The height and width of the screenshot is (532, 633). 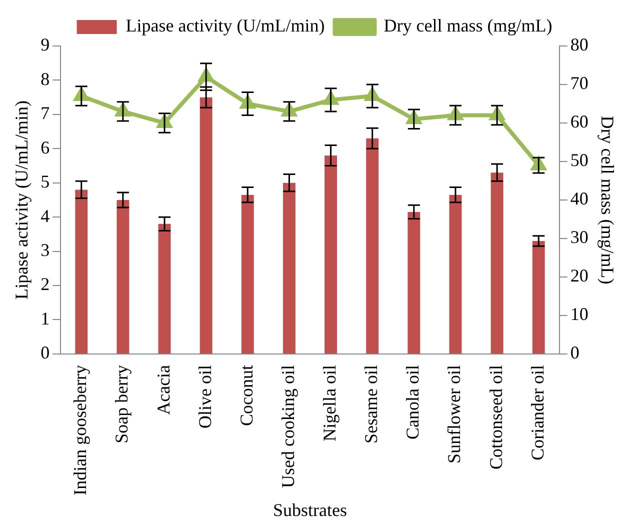 I want to click on y2-tick-label: 70, so click(x=579, y=83).